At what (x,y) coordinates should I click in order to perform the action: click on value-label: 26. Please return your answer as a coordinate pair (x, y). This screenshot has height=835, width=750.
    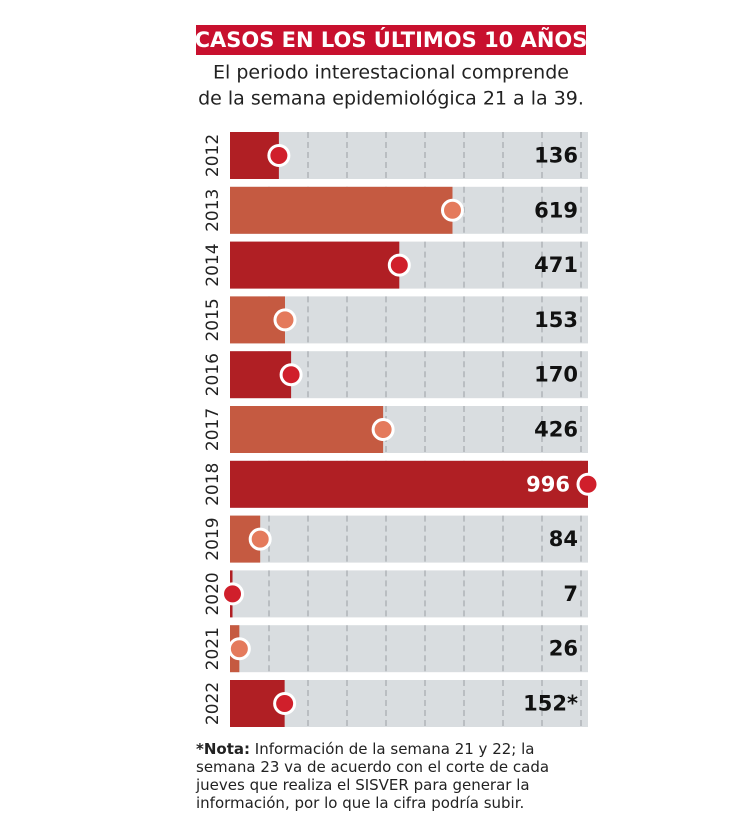
    Looking at the image, I should click on (563, 649).